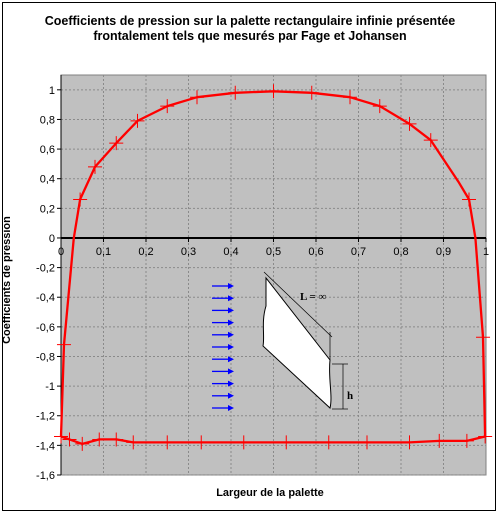 The width and height of the screenshot is (500, 515). I want to click on x-tick-label: 0,6, so click(315, 252).